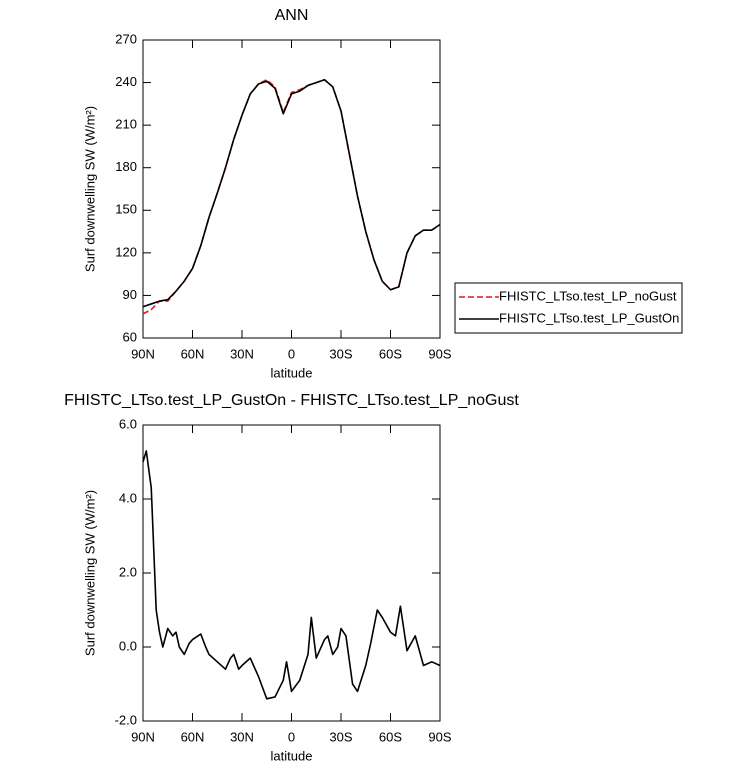 Image resolution: width=732 pixels, height=775 pixels. Describe the element at coordinates (568, 308) in the screenshot. I see `legend-box` at that location.